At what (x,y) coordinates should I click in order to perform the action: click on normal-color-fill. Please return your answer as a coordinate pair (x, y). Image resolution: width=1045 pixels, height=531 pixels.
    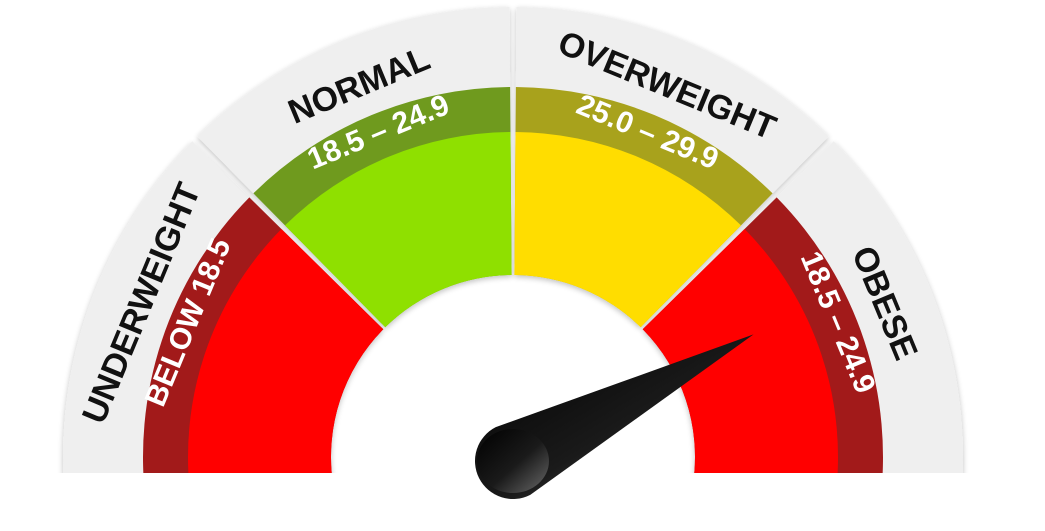
    Looking at the image, I should click on (398, 230).